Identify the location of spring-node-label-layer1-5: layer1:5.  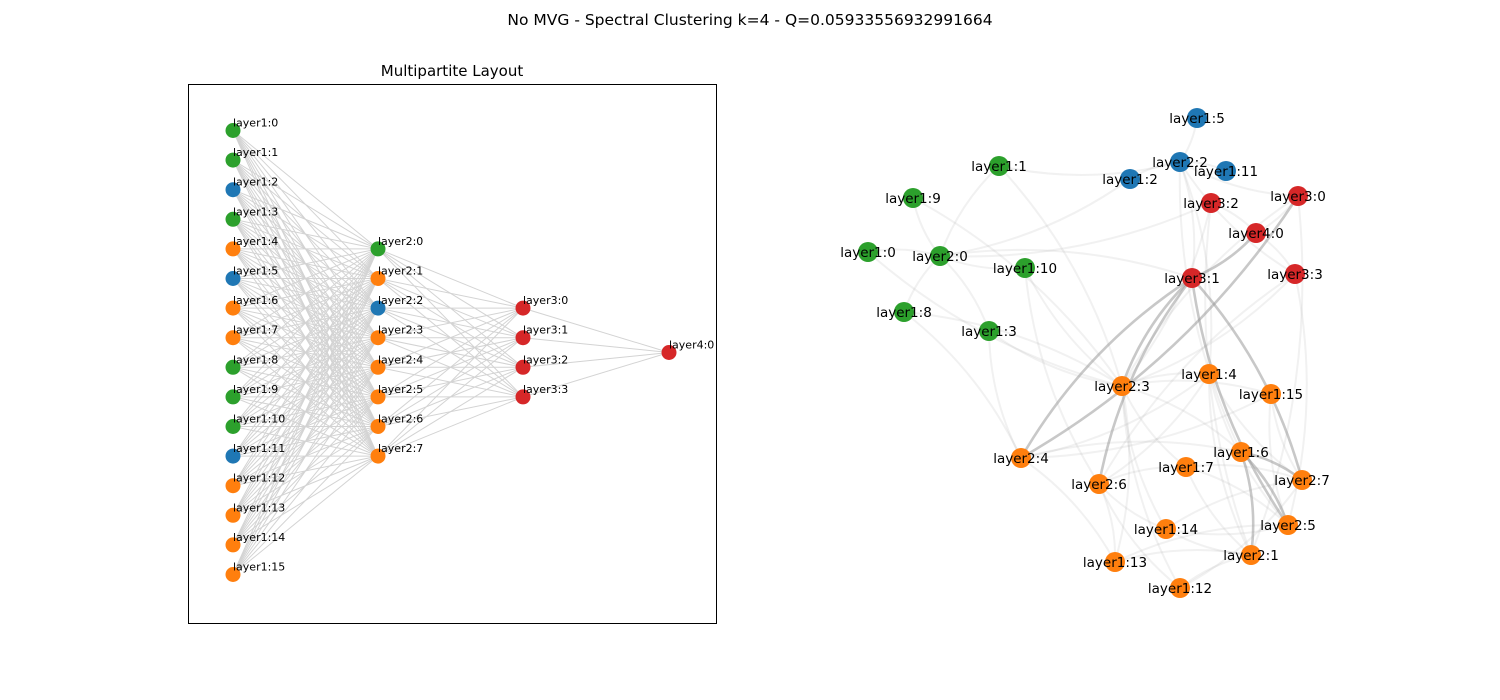
(1197, 119).